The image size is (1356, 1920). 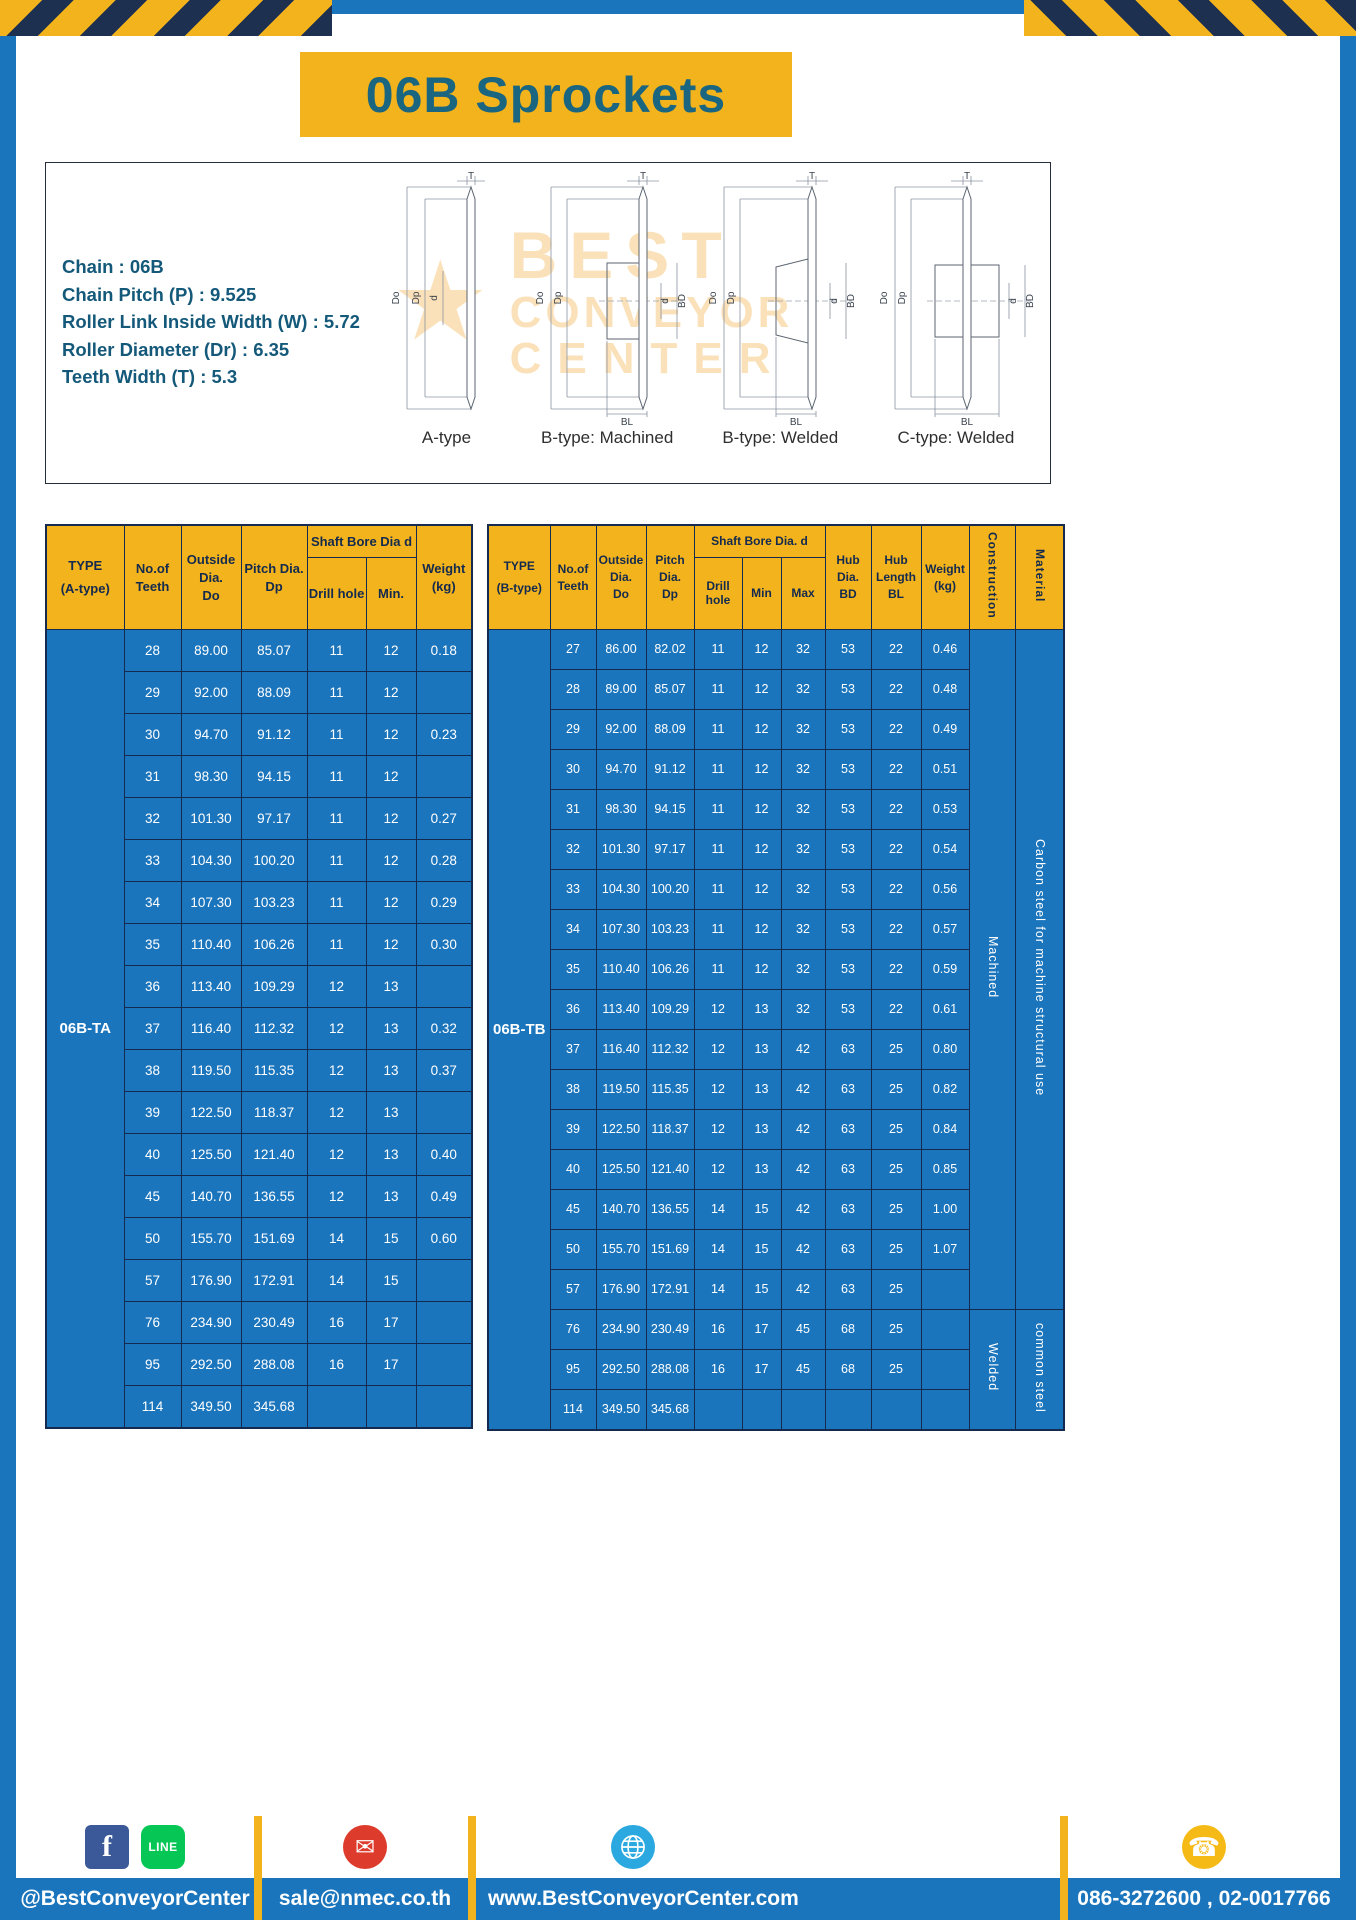 What do you see at coordinates (621, 809) in the screenshot?
I see `table-cell: 98.30` at bounding box center [621, 809].